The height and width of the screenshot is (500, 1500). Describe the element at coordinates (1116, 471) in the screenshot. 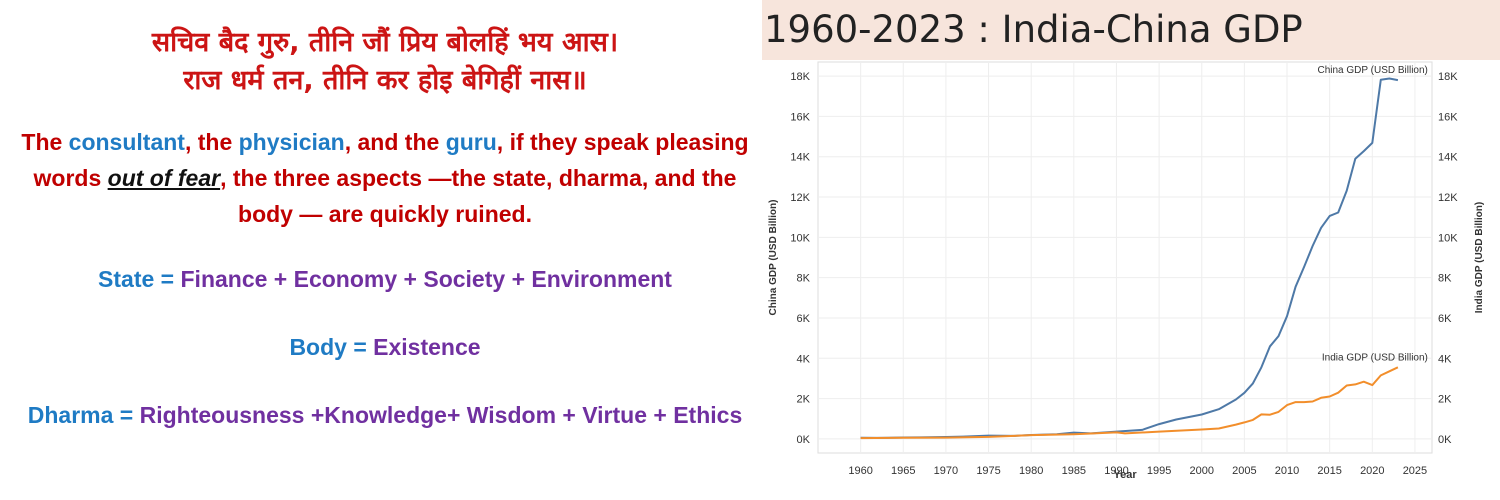

I see `x-tick-label: 1990` at that location.